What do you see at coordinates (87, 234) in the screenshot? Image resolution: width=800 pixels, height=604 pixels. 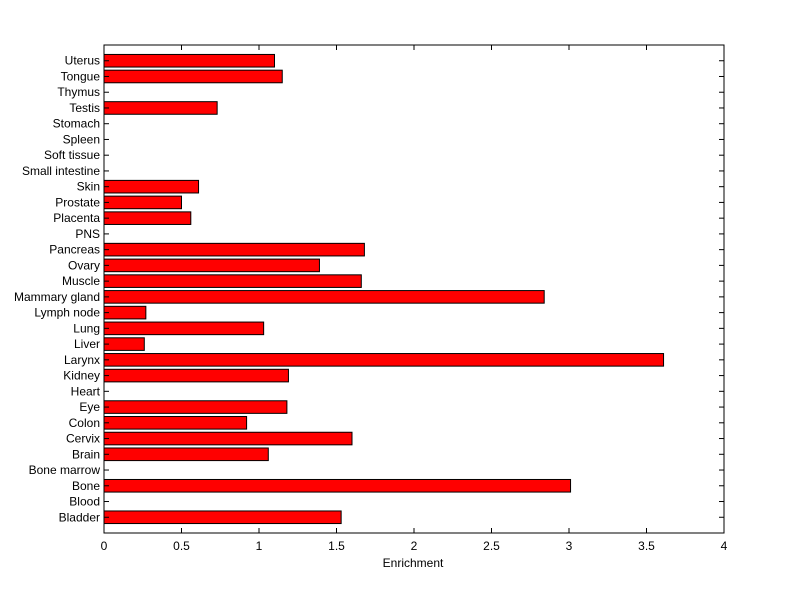 I see `y-tick-label: PNS` at bounding box center [87, 234].